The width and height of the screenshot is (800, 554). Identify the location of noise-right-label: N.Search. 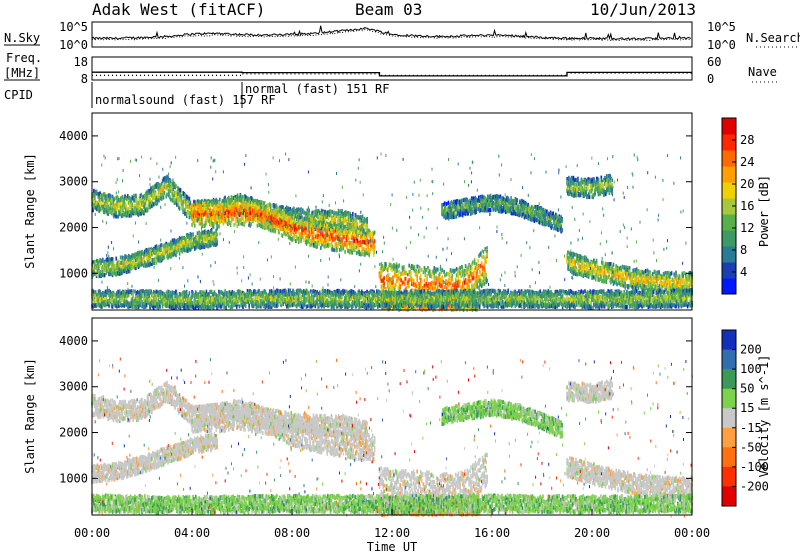
(773, 38).